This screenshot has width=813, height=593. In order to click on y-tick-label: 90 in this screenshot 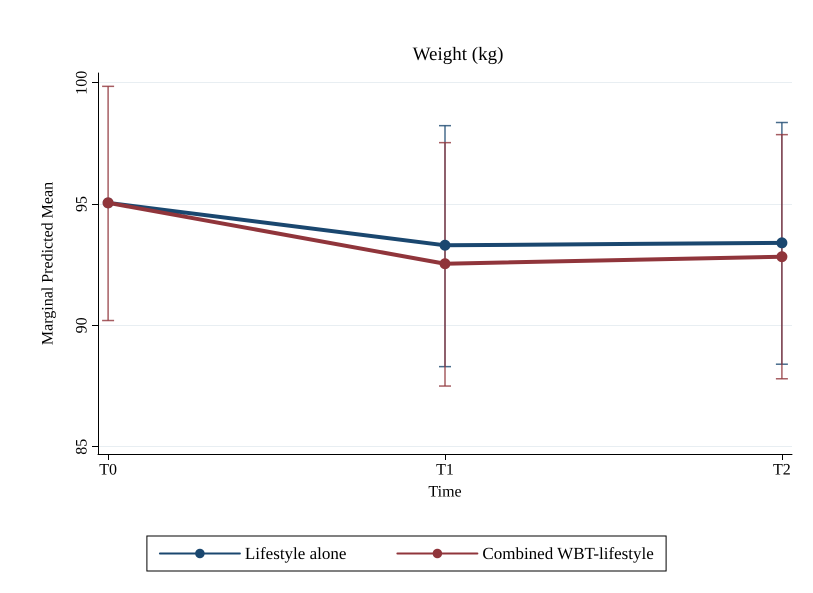, I will do `click(82, 325)`.